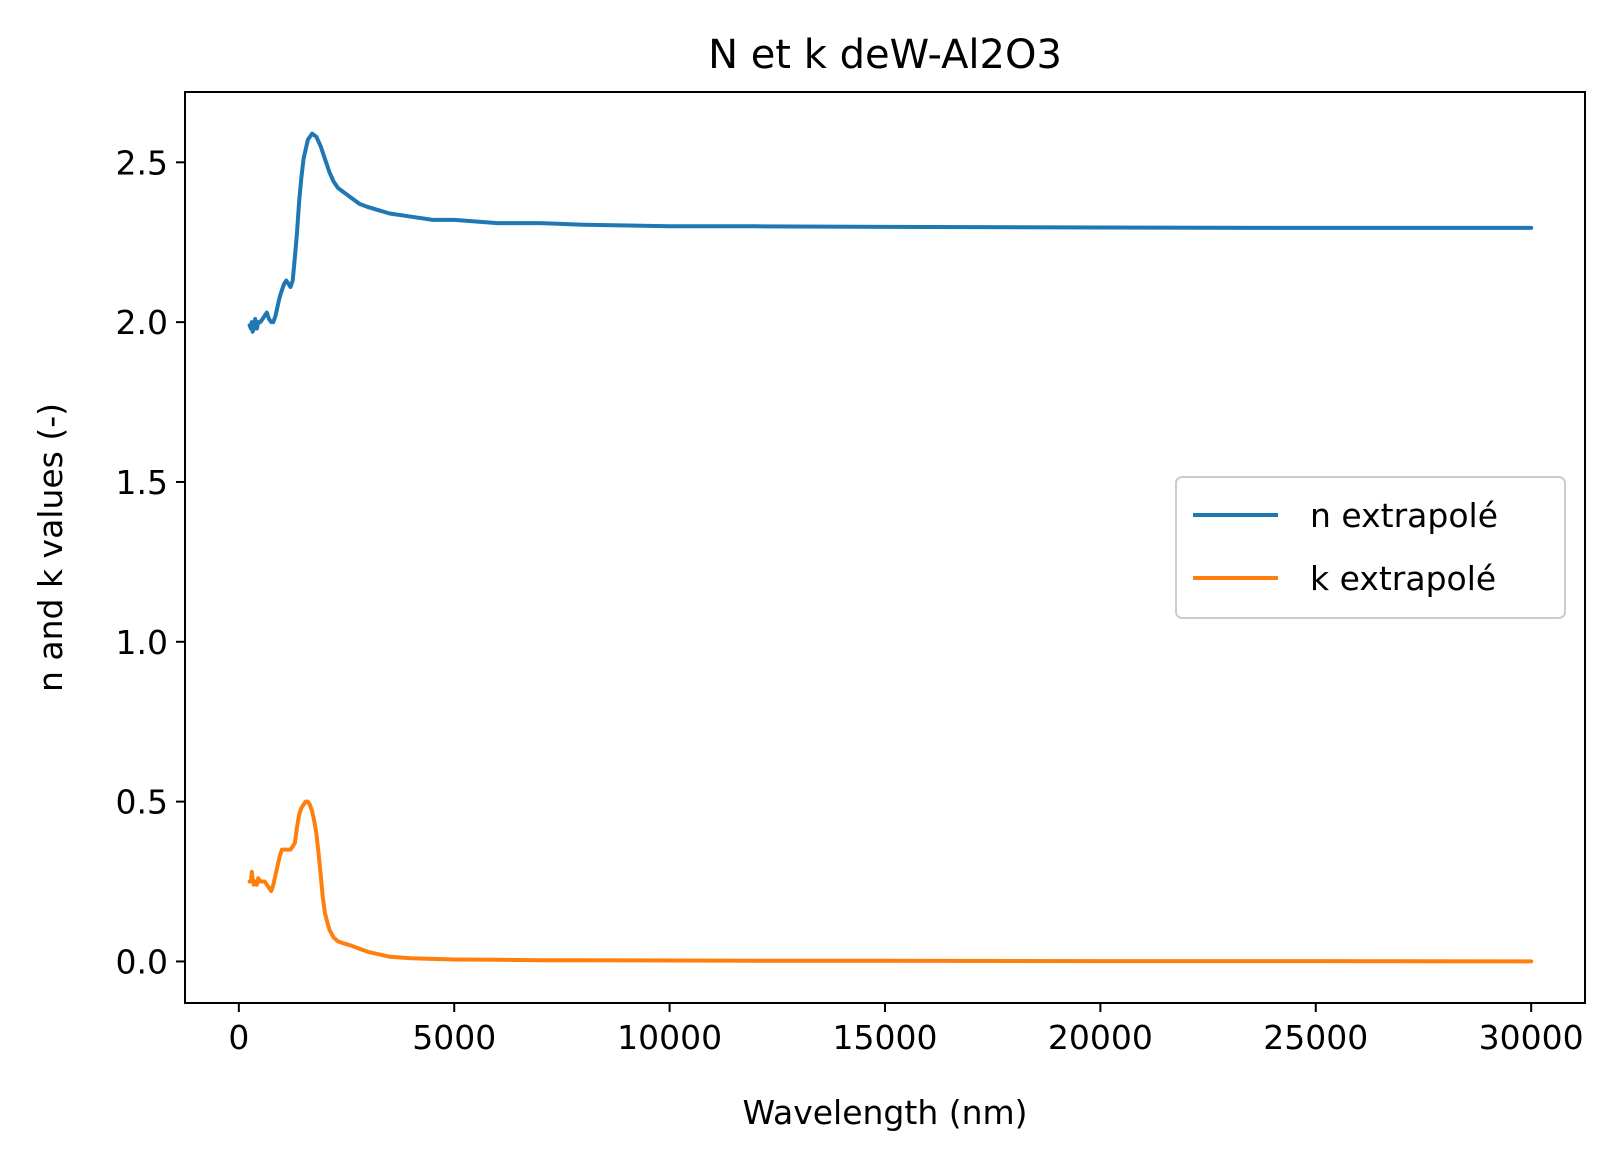 This screenshot has height=1158, width=1611. What do you see at coordinates (669, 1037) in the screenshot?
I see `x-tick-label: 10000` at bounding box center [669, 1037].